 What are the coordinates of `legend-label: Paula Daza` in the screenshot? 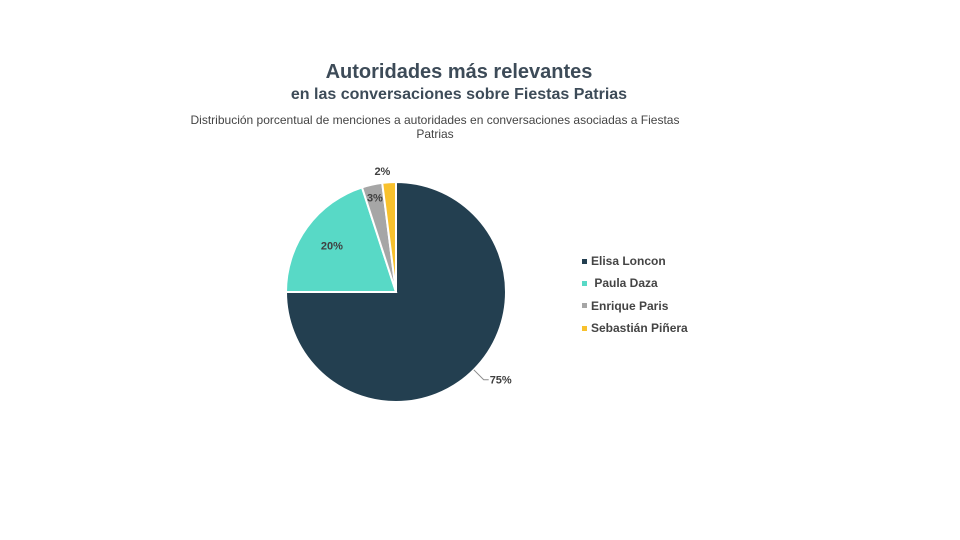 It's located at (624, 283).